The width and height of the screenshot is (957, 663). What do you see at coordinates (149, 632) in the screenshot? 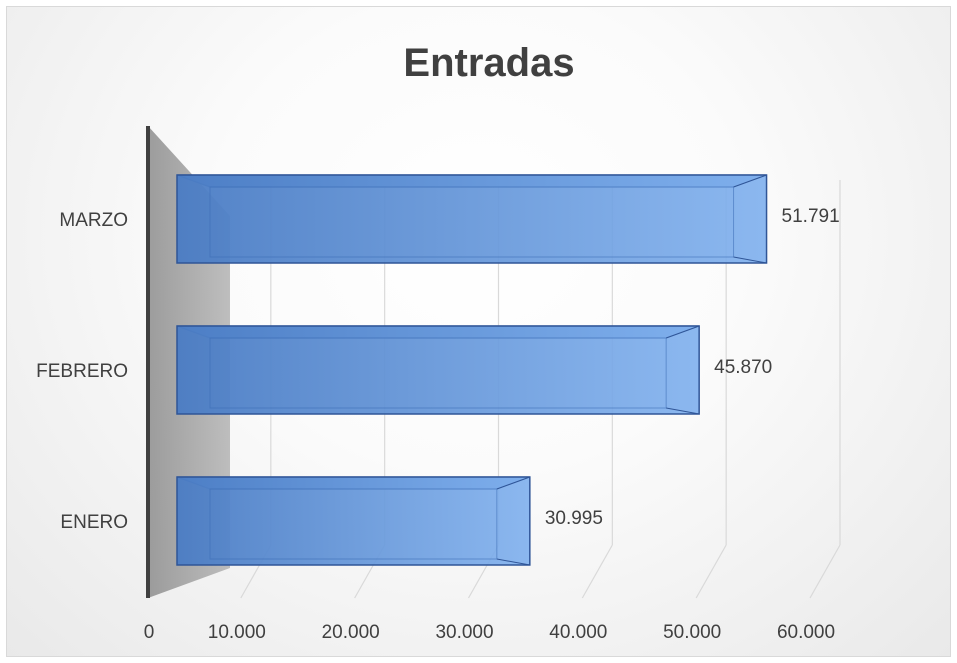
I see `x-tick-label: 0` at bounding box center [149, 632].